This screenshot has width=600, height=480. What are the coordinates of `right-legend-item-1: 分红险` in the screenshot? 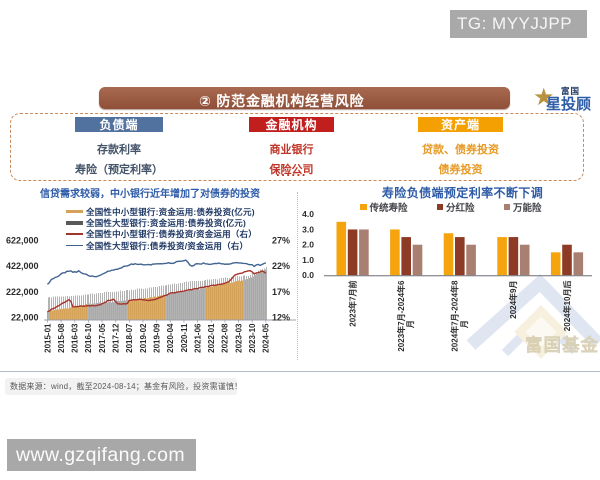 It's located at (455, 207).